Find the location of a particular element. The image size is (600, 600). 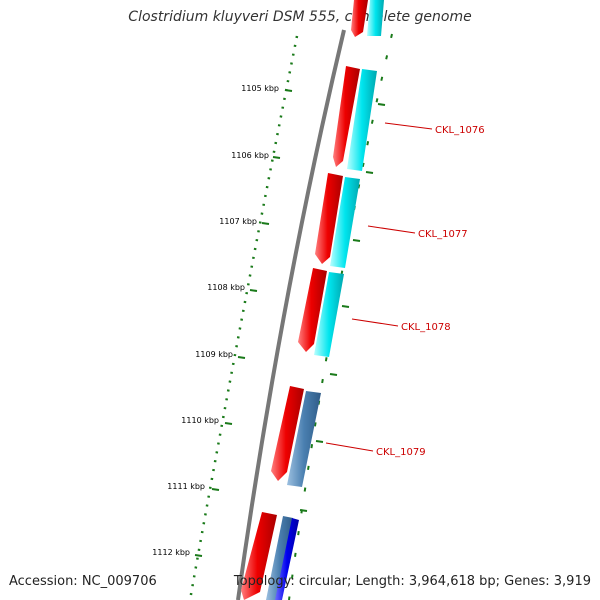

scale-label: 1111 kbp is located at coordinates (186, 486).